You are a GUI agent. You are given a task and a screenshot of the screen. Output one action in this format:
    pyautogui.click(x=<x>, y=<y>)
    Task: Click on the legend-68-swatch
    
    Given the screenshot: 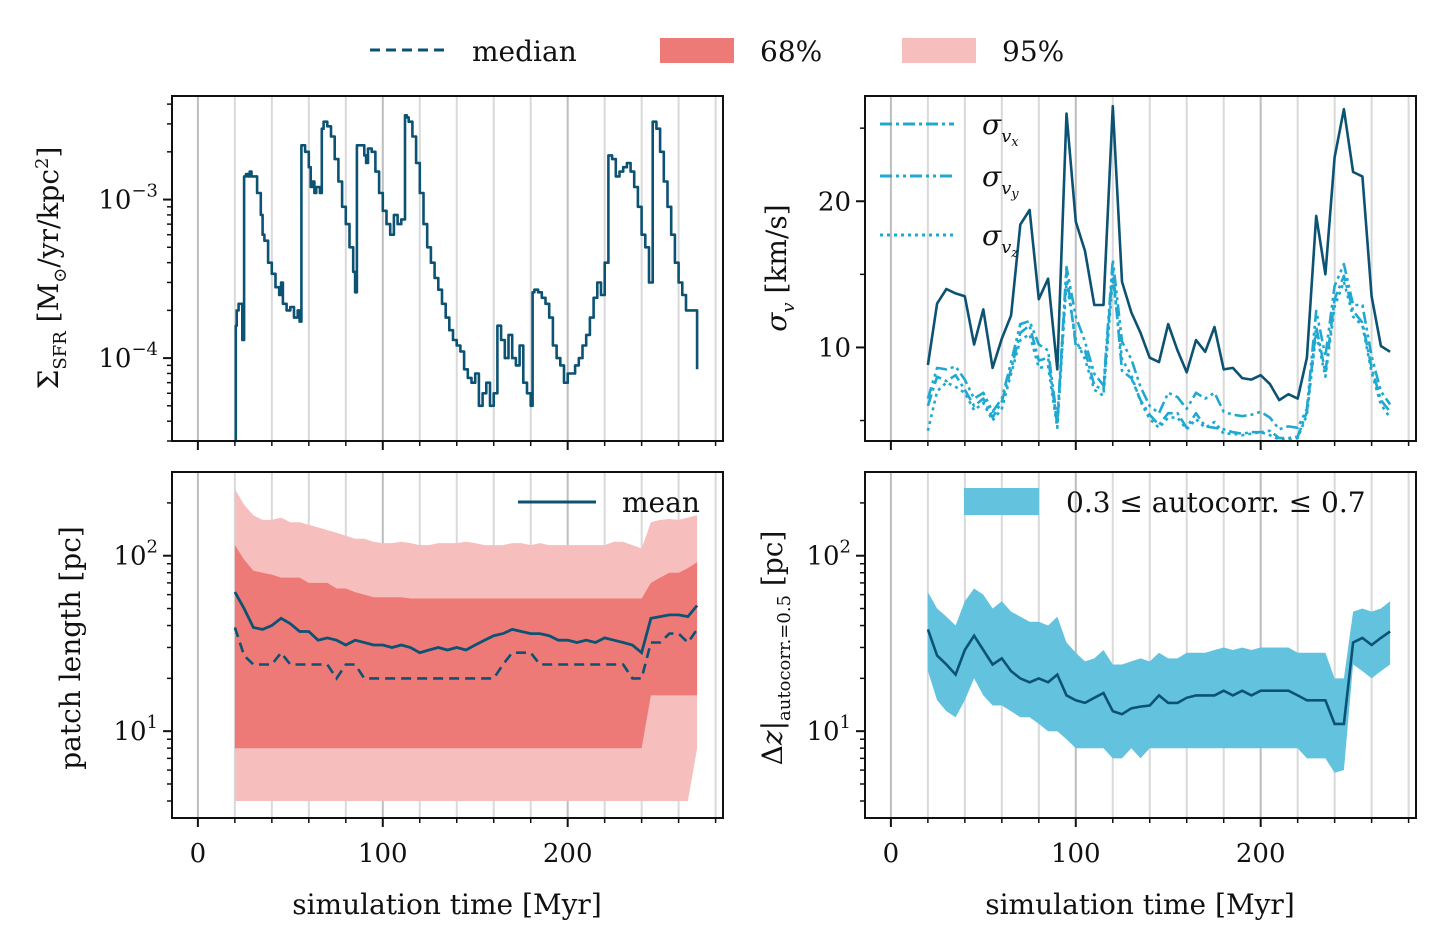 What is the action you would take?
    pyautogui.click(x=697, y=50)
    